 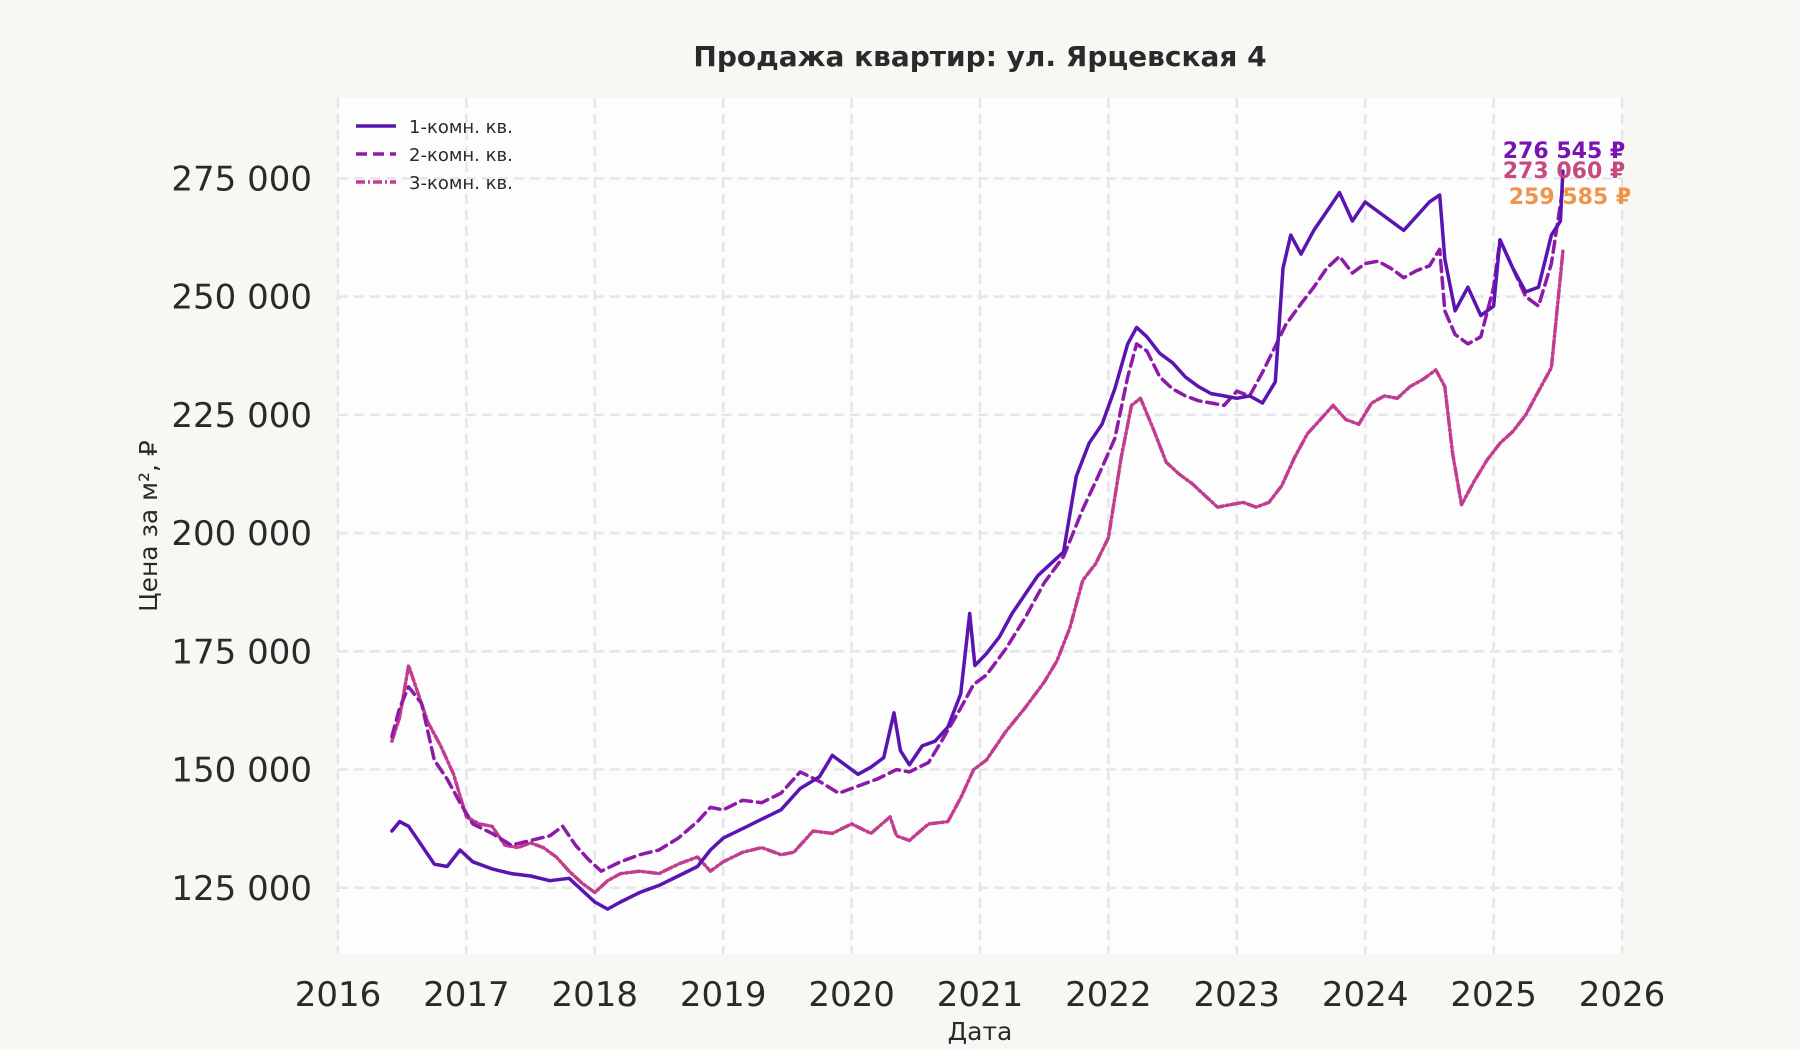 I want to click on x-tick-label: 2016, so click(x=338, y=995).